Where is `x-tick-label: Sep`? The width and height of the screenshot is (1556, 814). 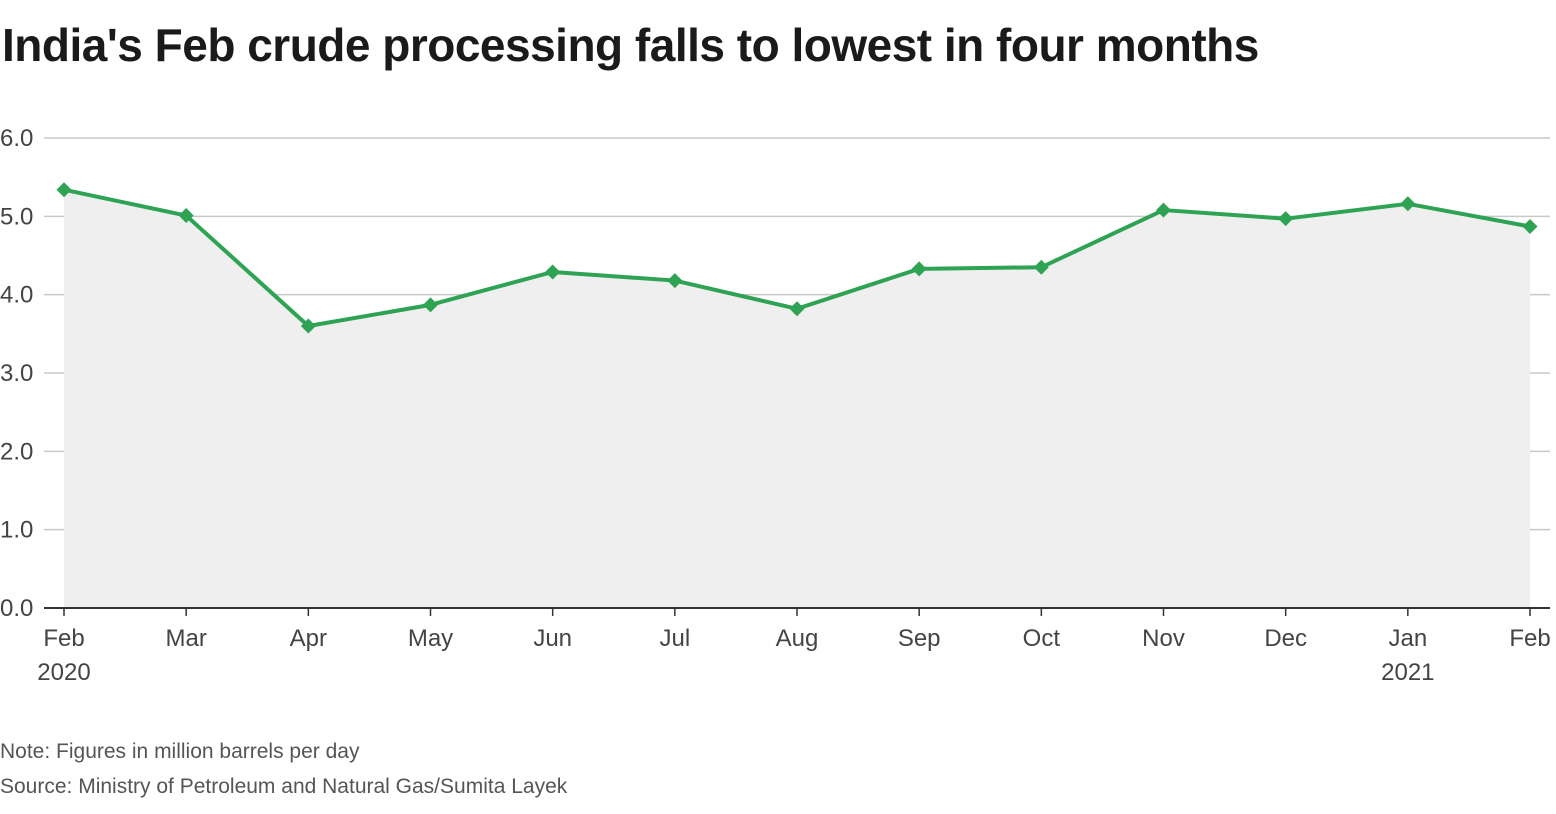
x-tick-label: Sep is located at coordinates (919, 638).